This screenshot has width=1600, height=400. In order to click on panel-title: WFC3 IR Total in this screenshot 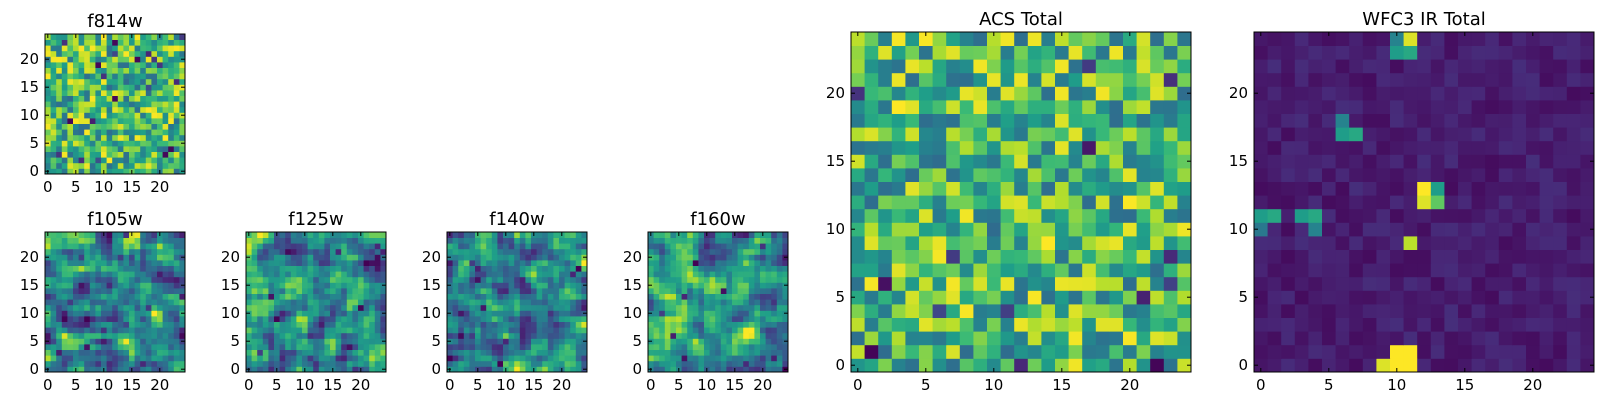, I will do `click(1423, 19)`.